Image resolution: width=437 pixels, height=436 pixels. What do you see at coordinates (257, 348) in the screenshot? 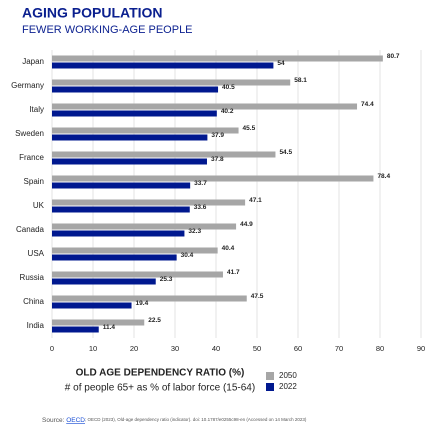
I see `x-tick-label: 50` at bounding box center [257, 348].